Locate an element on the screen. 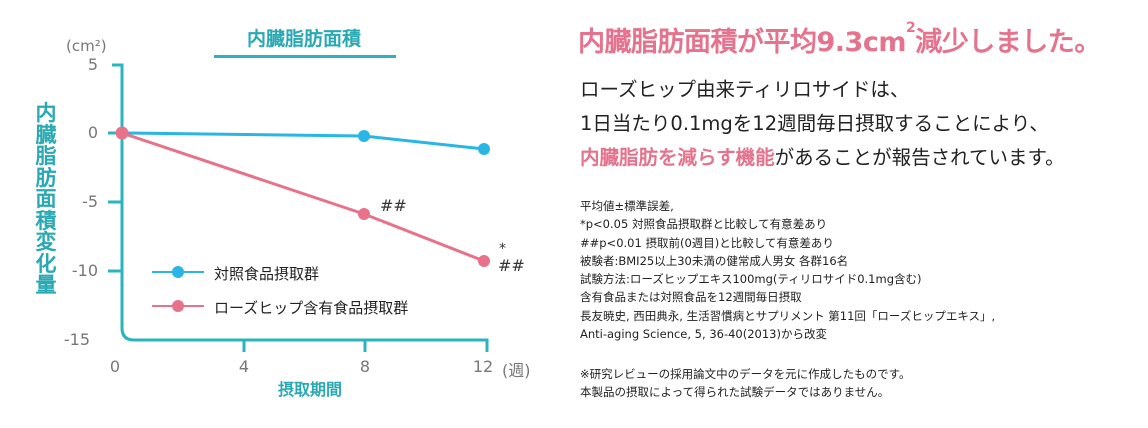 Image resolution: width=1148 pixels, height=428 pixels. headline: 内臓脂肪面積が平均9.3cm2減少しました。 is located at coordinates (839, 39).